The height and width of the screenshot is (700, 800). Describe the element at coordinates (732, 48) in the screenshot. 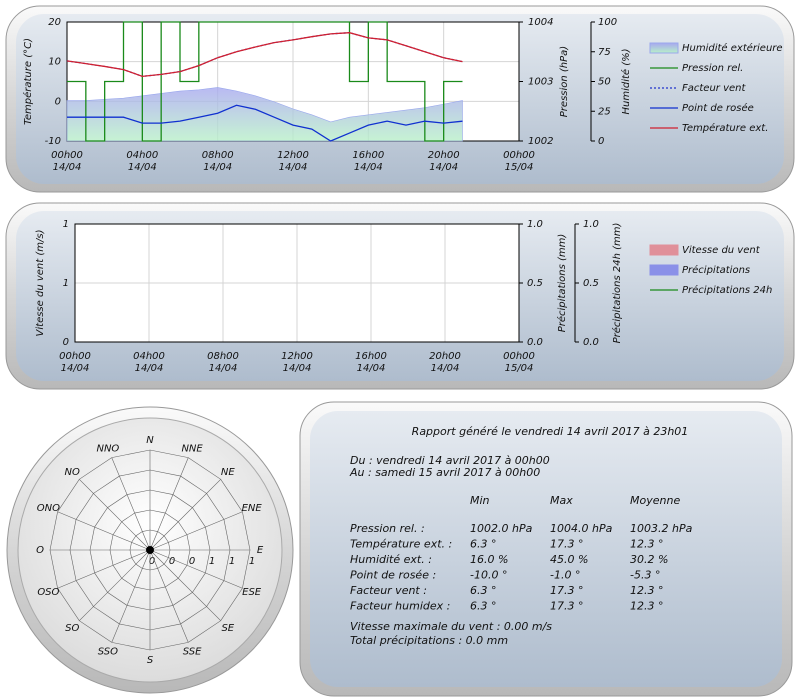

I see `legend-label: Humidité extérieure` at that location.